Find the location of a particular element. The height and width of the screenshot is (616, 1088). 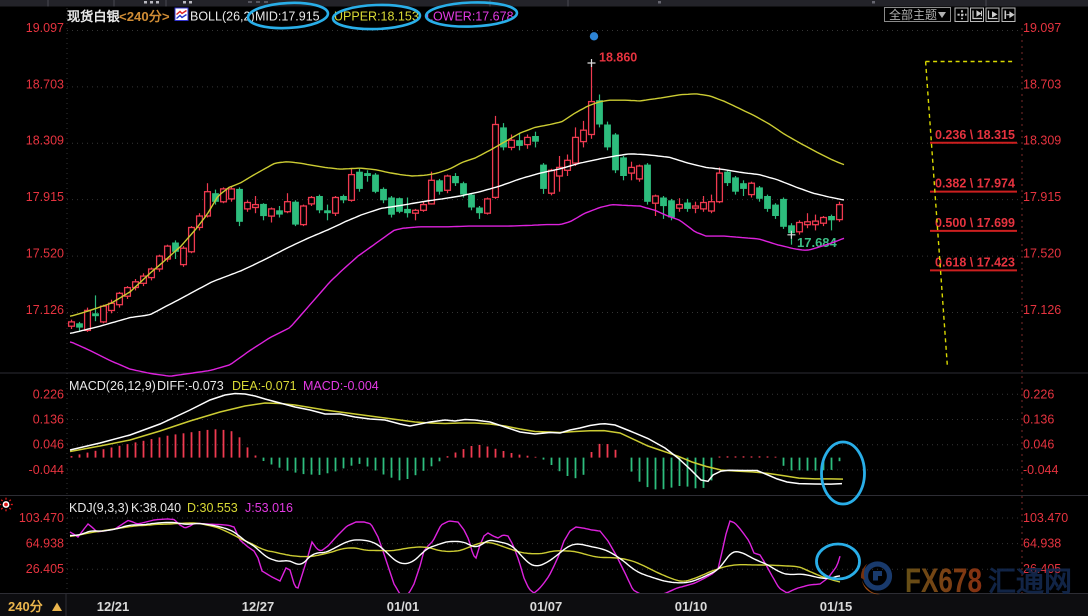

svg-text: <240分> is located at coordinates (144, 16).